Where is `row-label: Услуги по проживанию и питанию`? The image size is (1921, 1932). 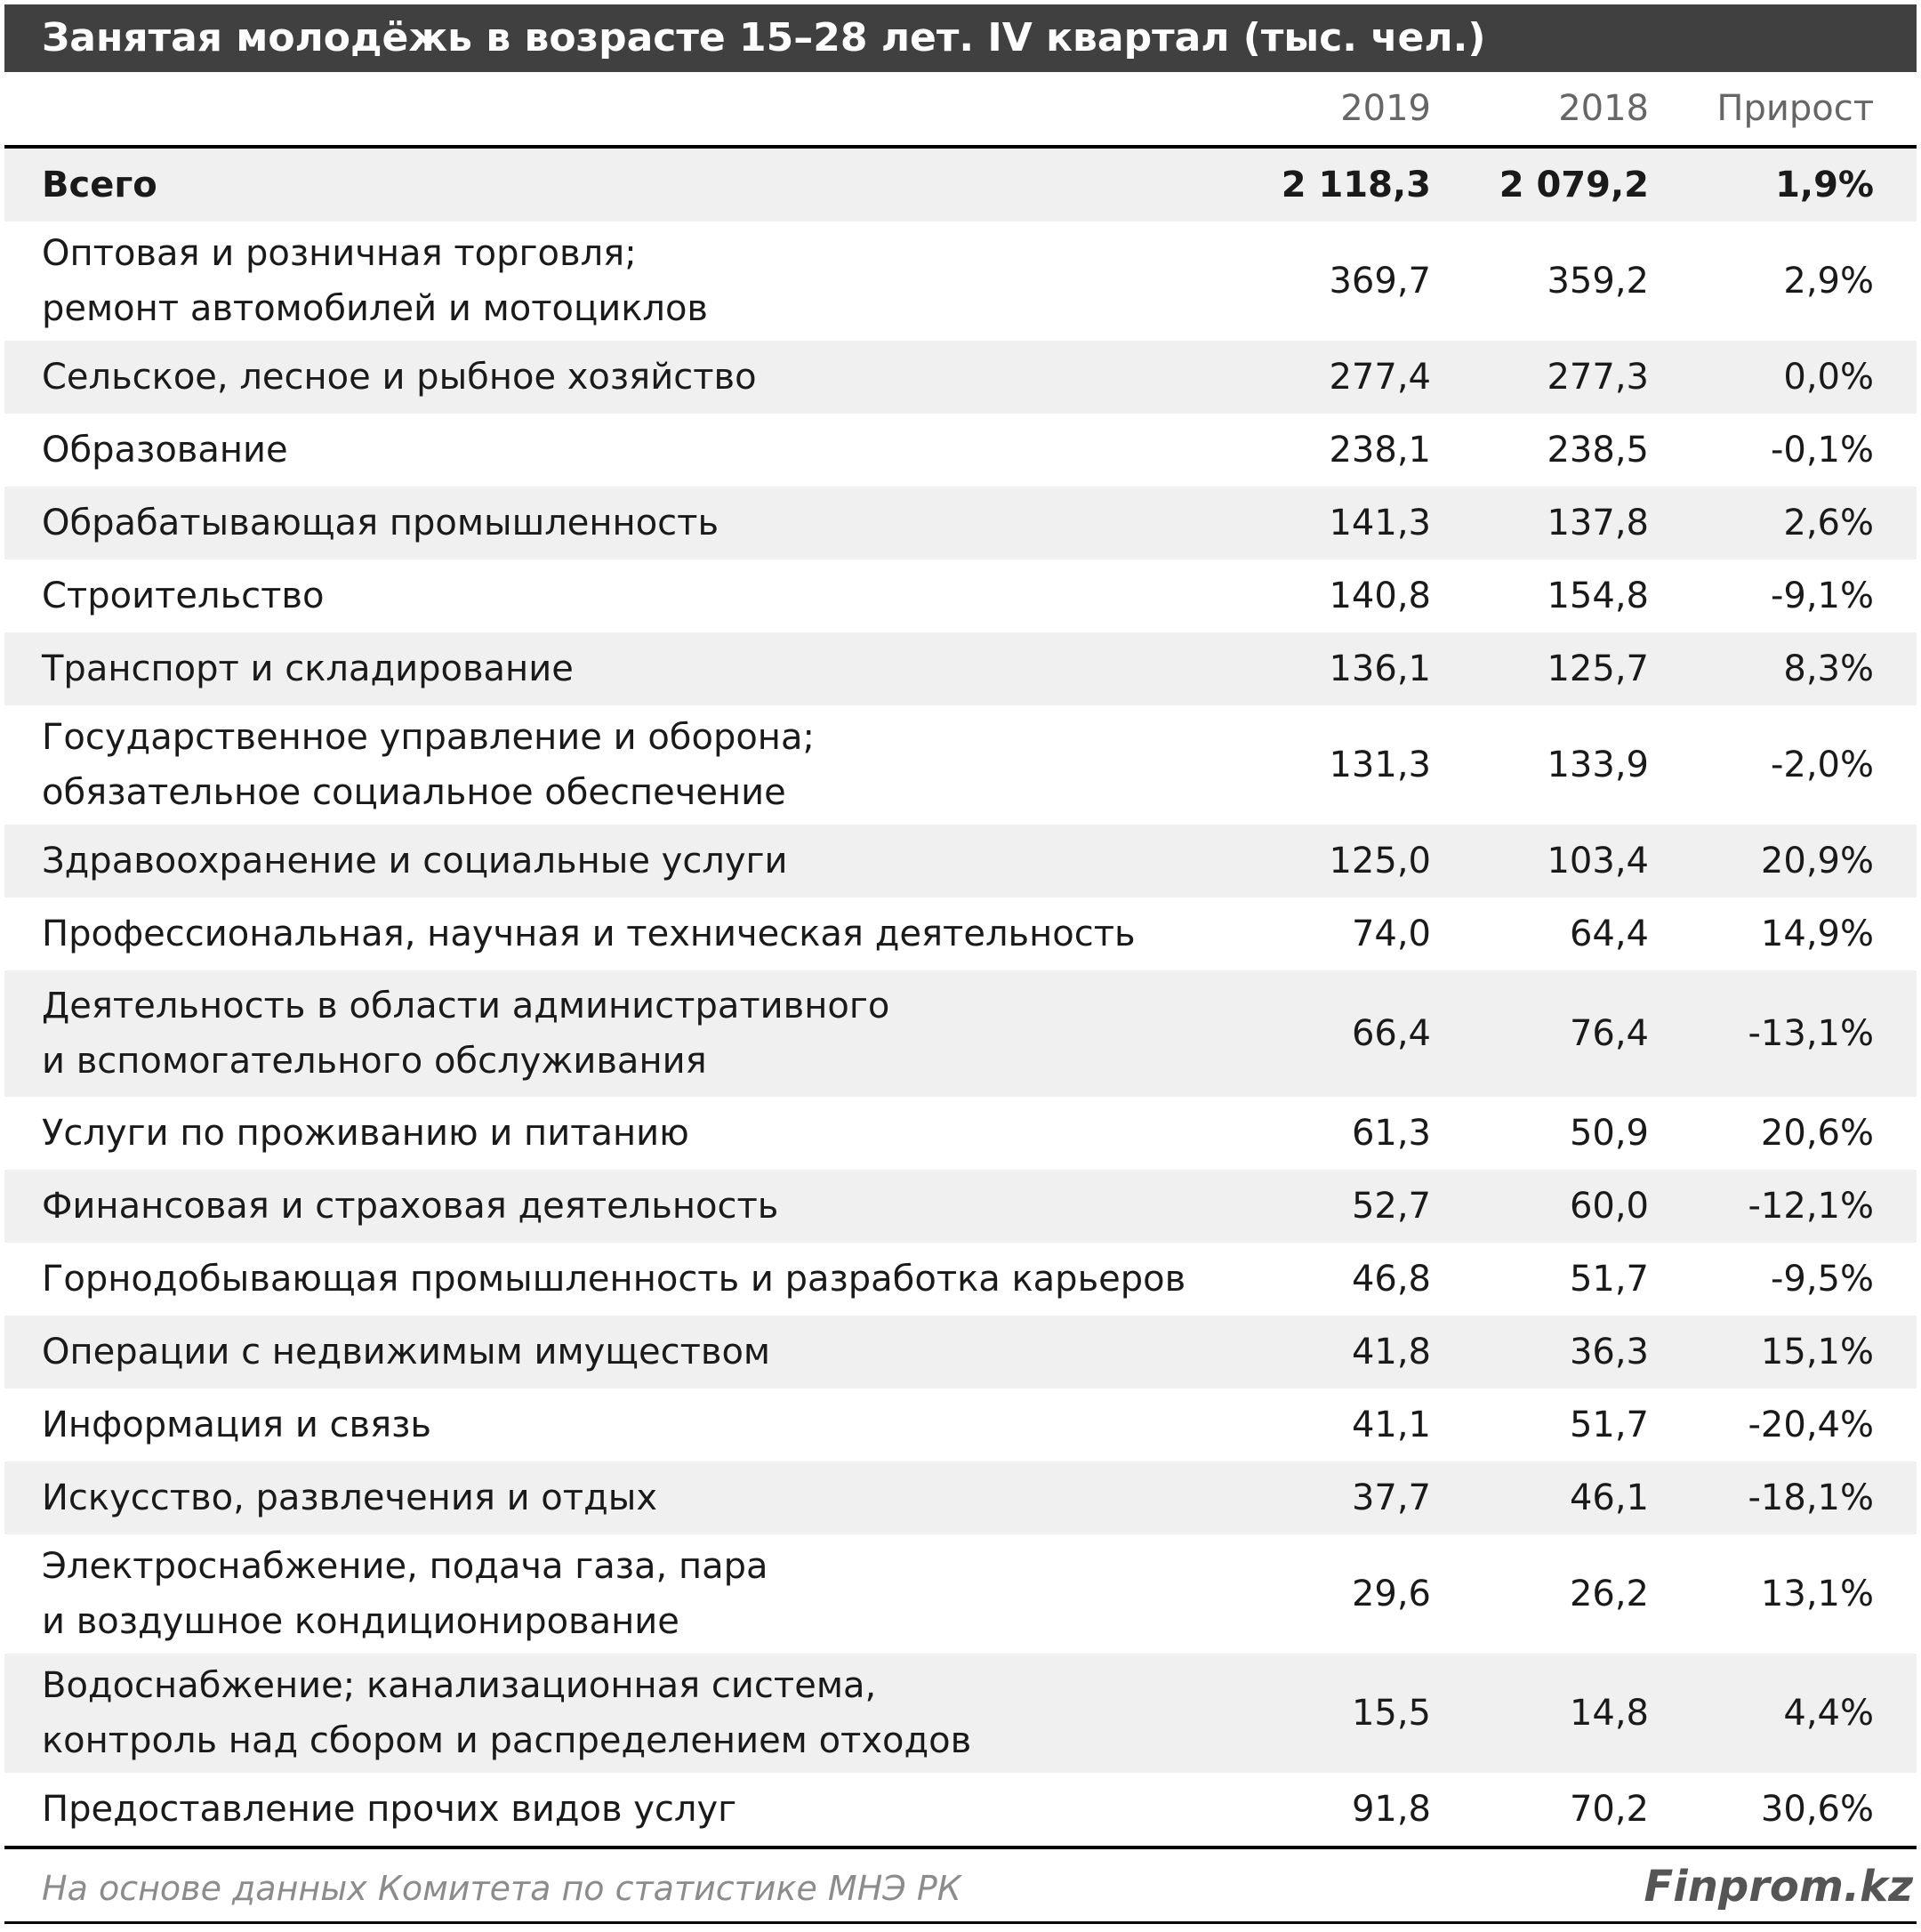
row-label: Услуги по проживанию и питанию is located at coordinates (365, 1133).